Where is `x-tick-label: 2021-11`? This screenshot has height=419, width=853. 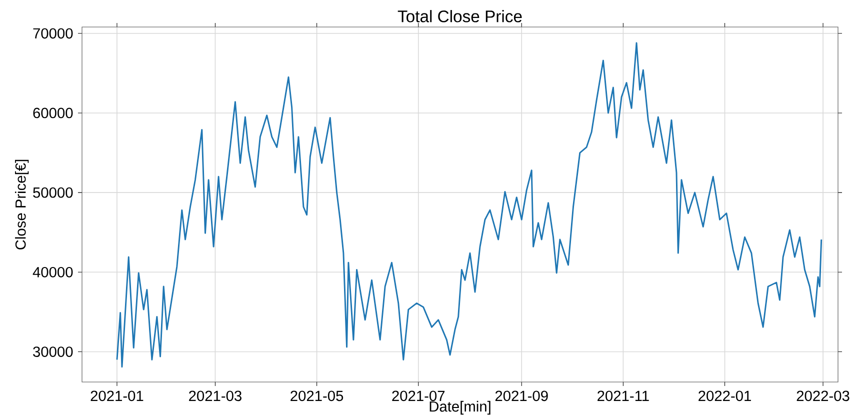 x-tick-label: 2021-11 is located at coordinates (623, 396).